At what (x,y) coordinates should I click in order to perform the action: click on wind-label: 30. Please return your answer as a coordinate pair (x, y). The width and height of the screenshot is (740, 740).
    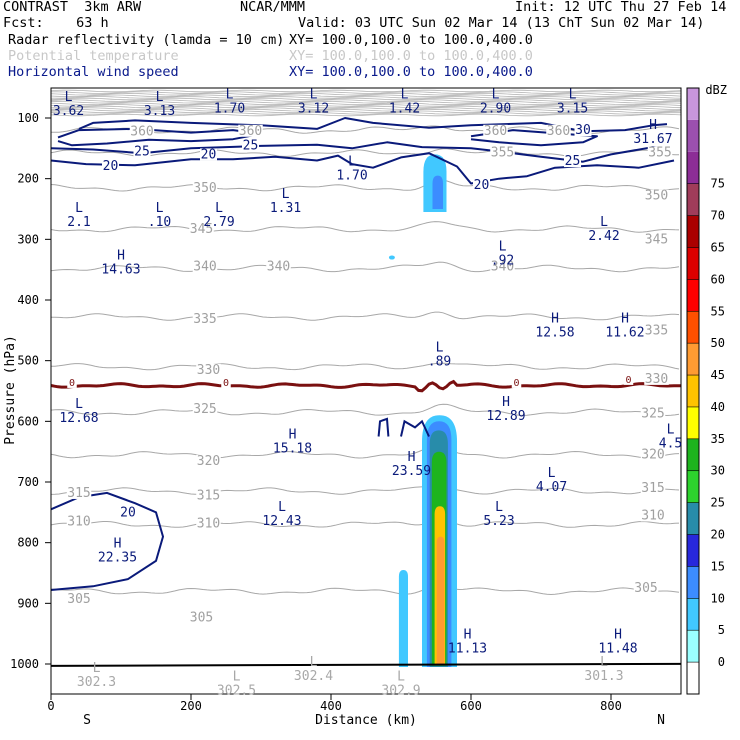
    Looking at the image, I should click on (583, 130).